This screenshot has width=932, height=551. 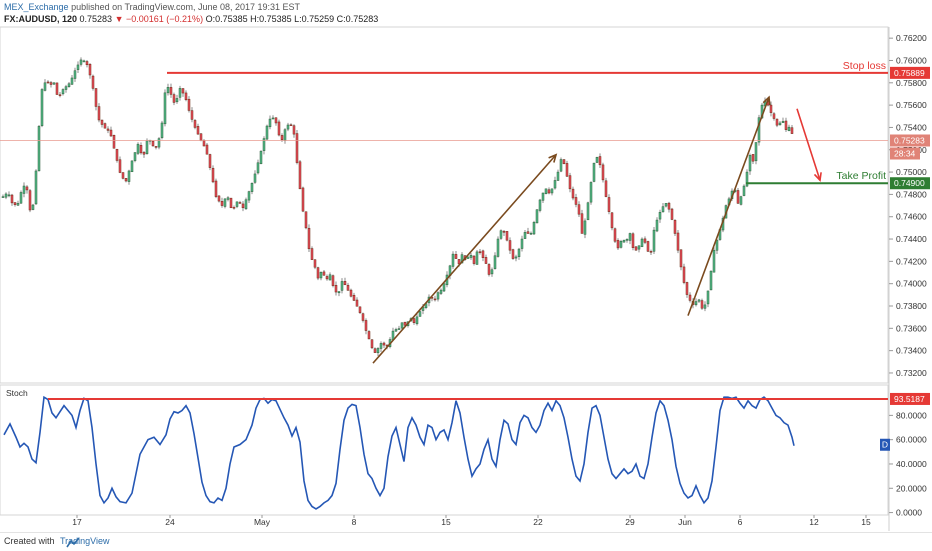 I want to click on level-price-tag, so click(x=910, y=183).